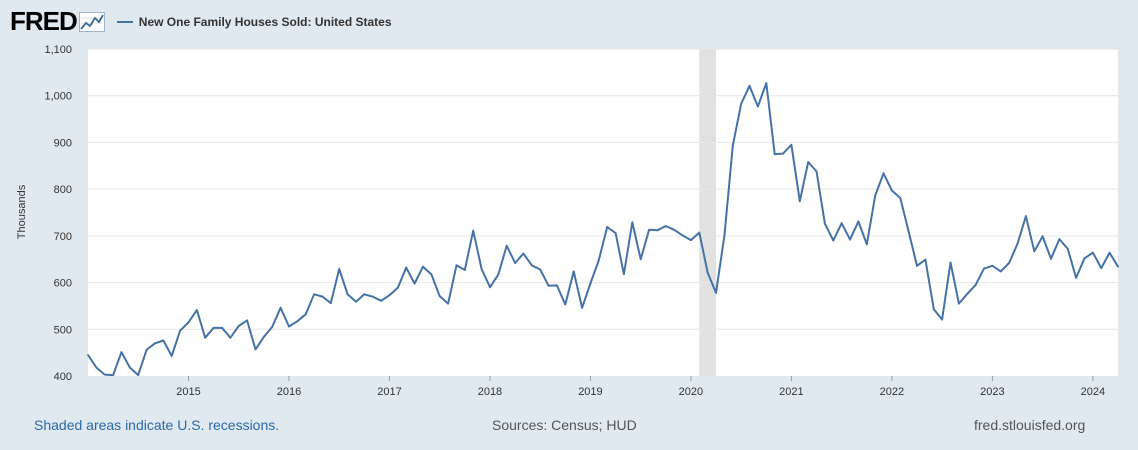 The image size is (1138, 450). I want to click on x-tick-label: 2016, so click(289, 392).